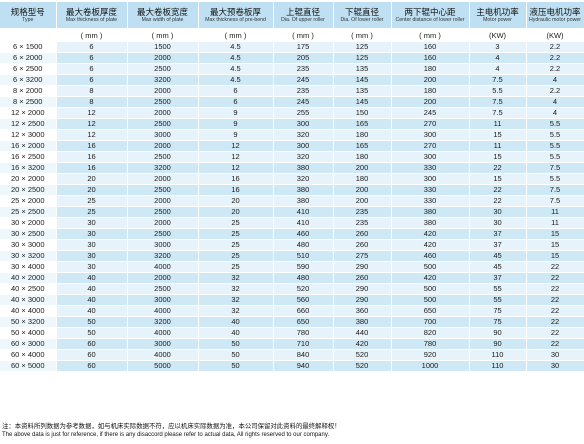  I want to click on type-cell: 30 × 3200, so click(28, 256).